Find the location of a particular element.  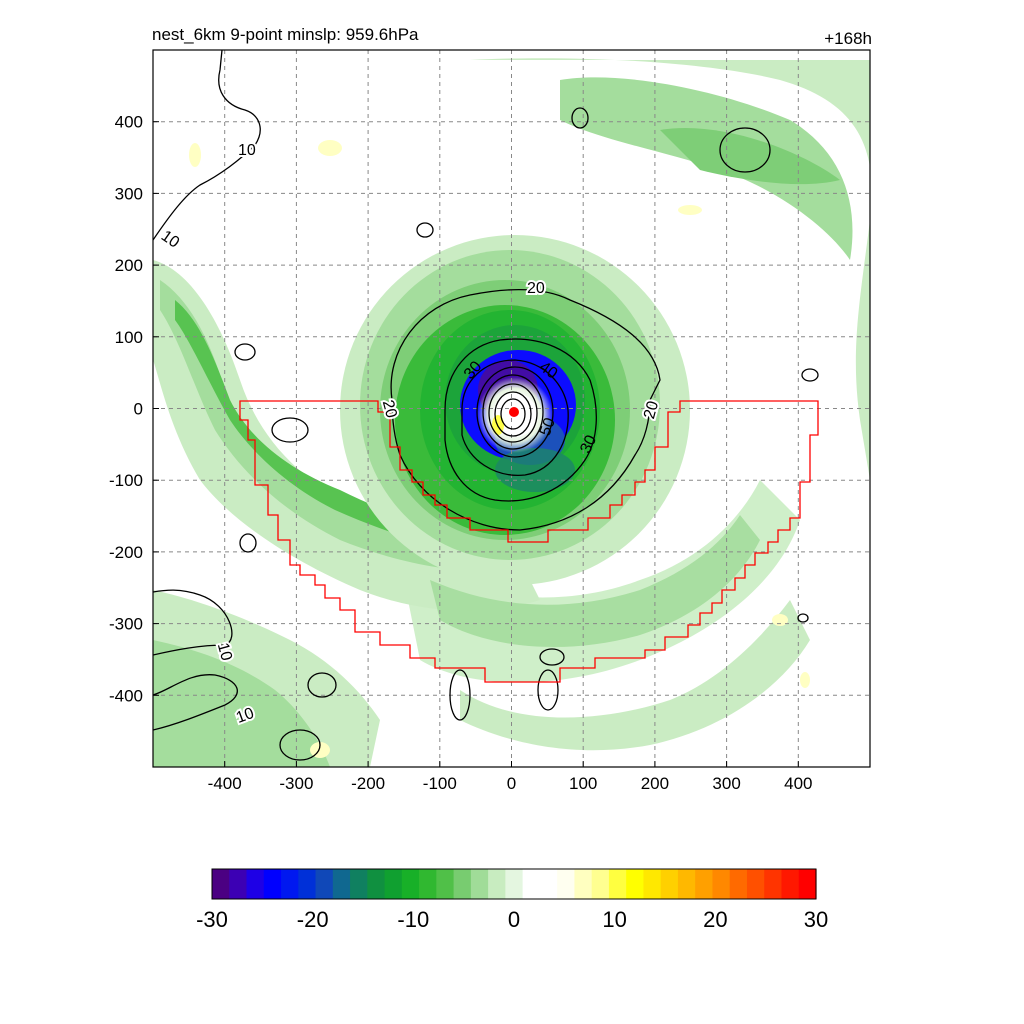

x-tick-label: 300 is located at coordinates (726, 783).